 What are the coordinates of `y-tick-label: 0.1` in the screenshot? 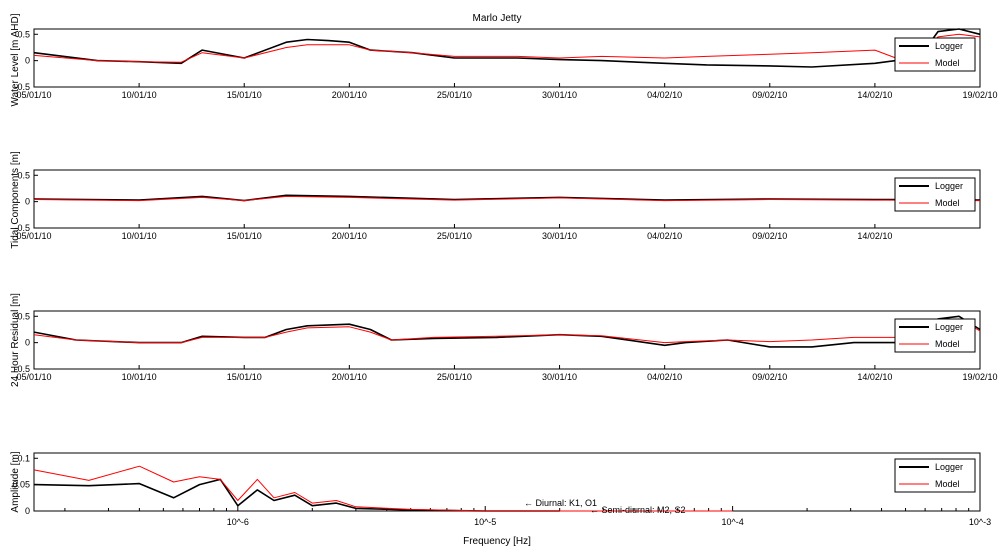 It's located at (23, 458).